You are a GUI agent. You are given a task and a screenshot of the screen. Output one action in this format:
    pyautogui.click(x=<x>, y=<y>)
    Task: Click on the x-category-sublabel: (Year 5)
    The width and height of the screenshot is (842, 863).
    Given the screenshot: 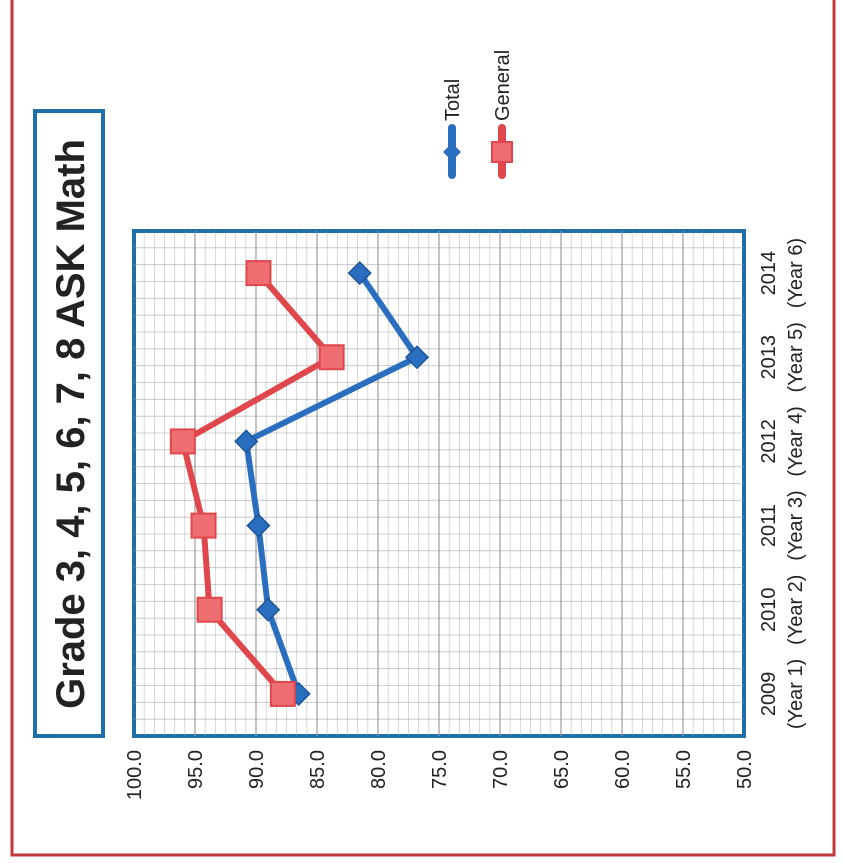 What is the action you would take?
    pyautogui.click(x=796, y=357)
    